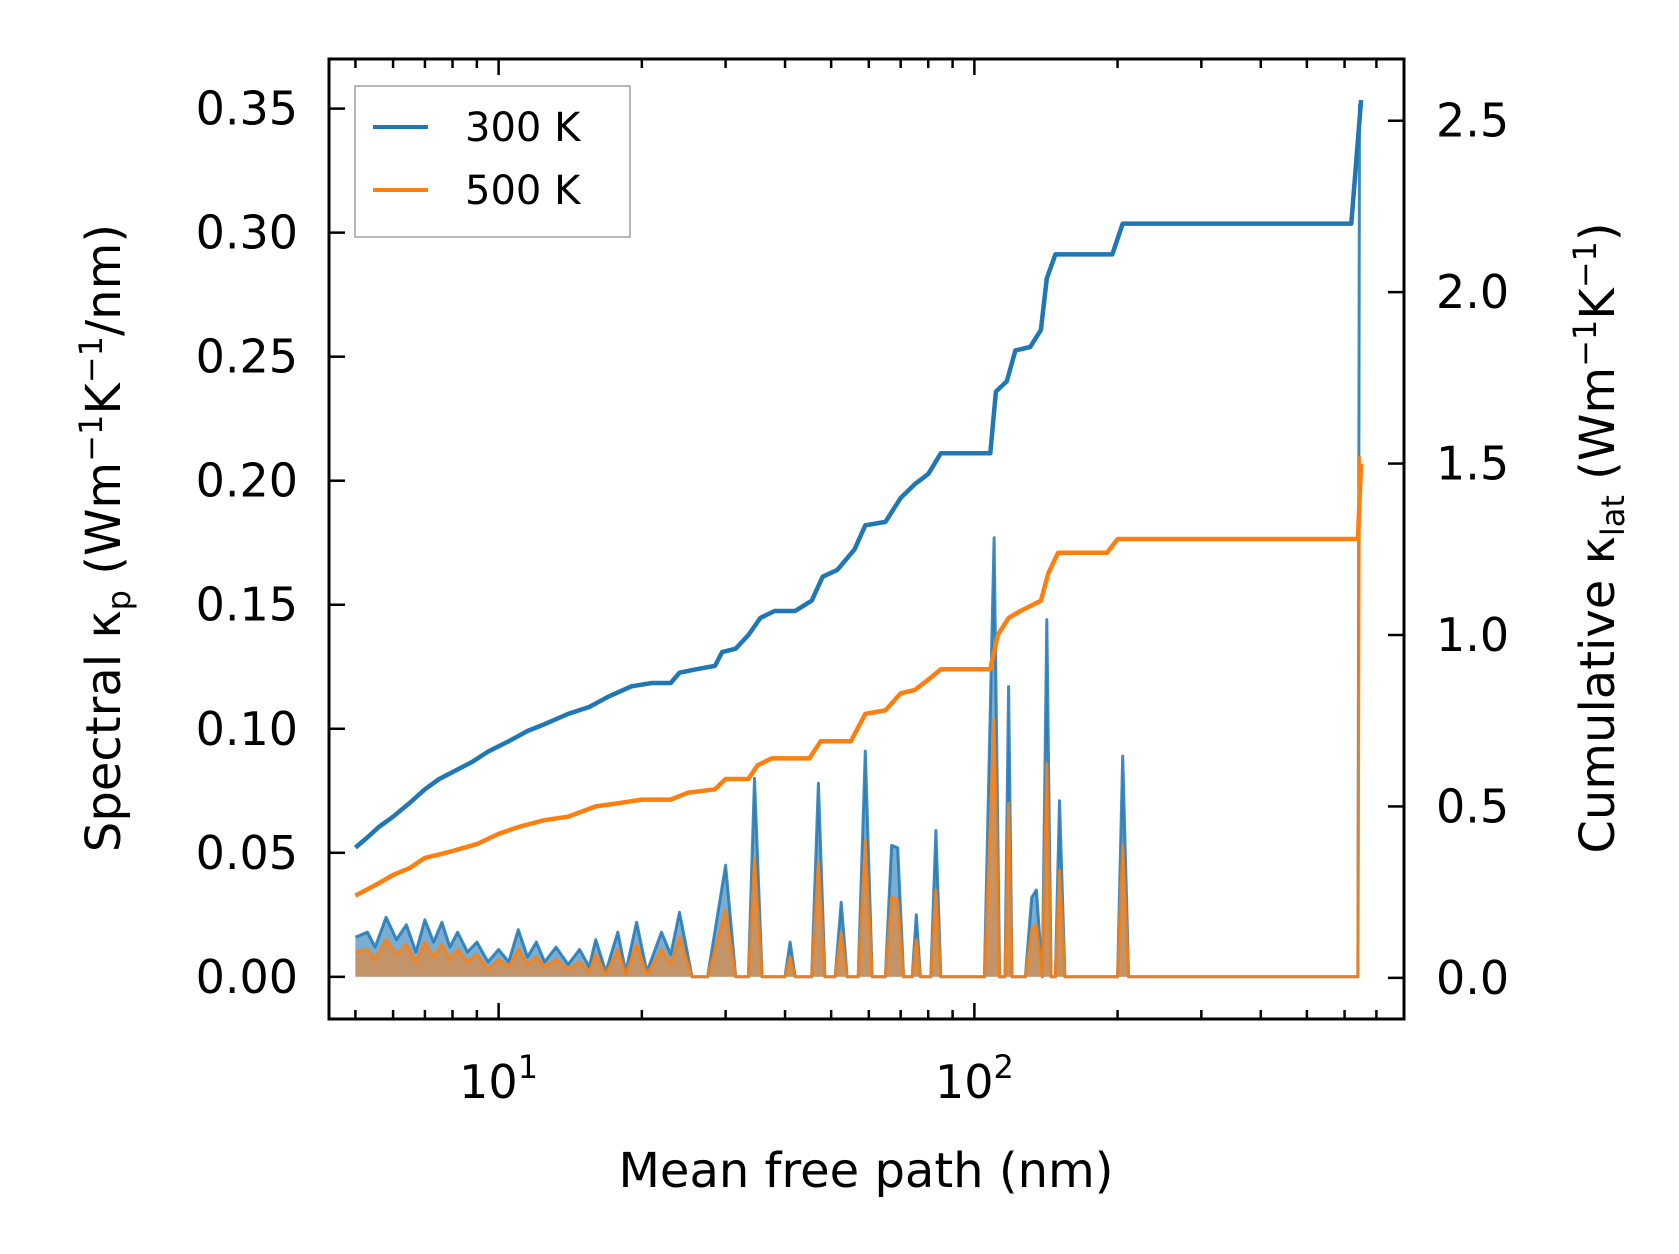 The height and width of the screenshot is (1254, 1679). I want to click on y-left-tick-labels: 0.00 0.05 0.10 0.15 0.20 0.25 0.30 0.35, so click(247, 543).